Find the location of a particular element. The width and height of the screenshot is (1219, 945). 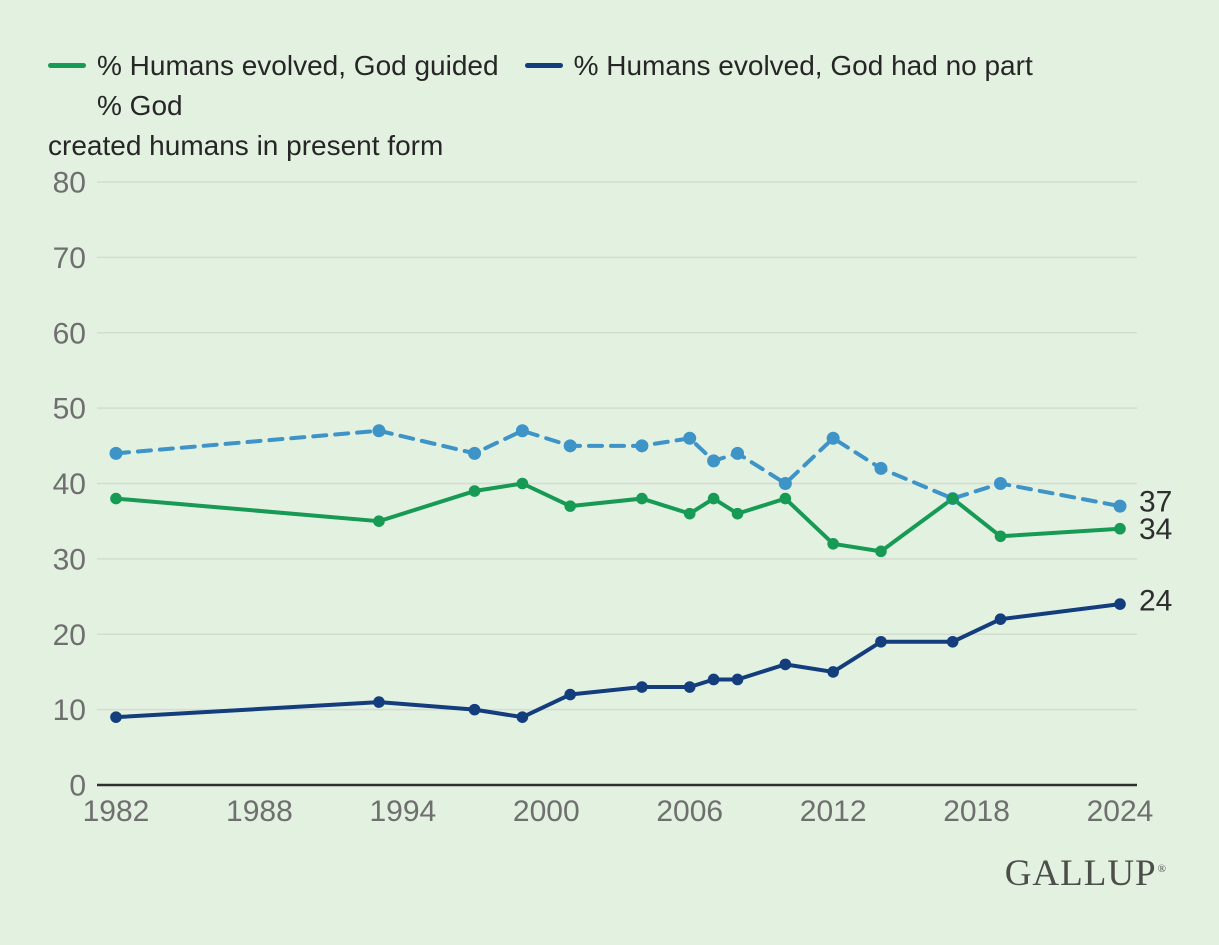

y-tick-label: 50 is located at coordinates (69, 409).